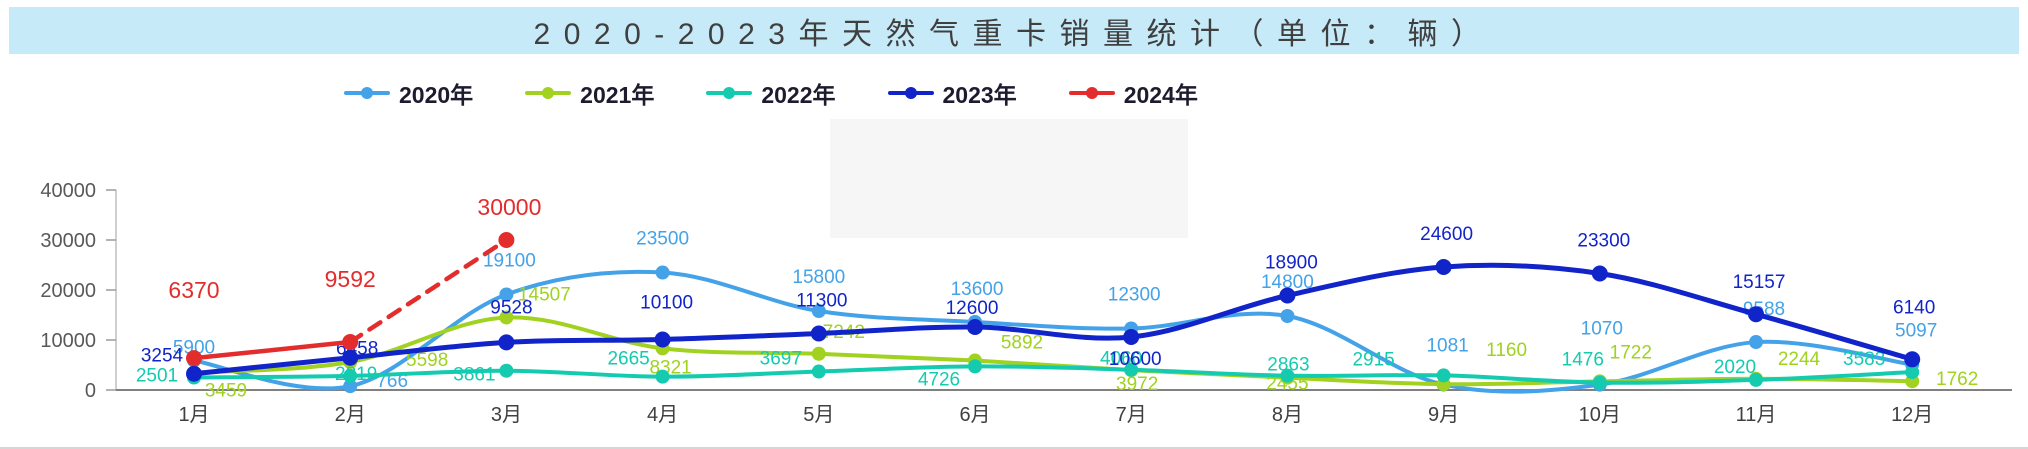  I want to click on data-label-2024年: 30000, so click(509, 207).